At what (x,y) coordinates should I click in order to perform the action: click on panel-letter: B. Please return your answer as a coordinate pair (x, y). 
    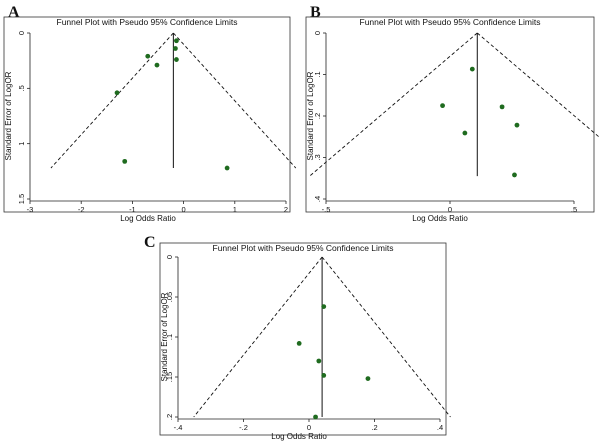
    Looking at the image, I should click on (315, 12).